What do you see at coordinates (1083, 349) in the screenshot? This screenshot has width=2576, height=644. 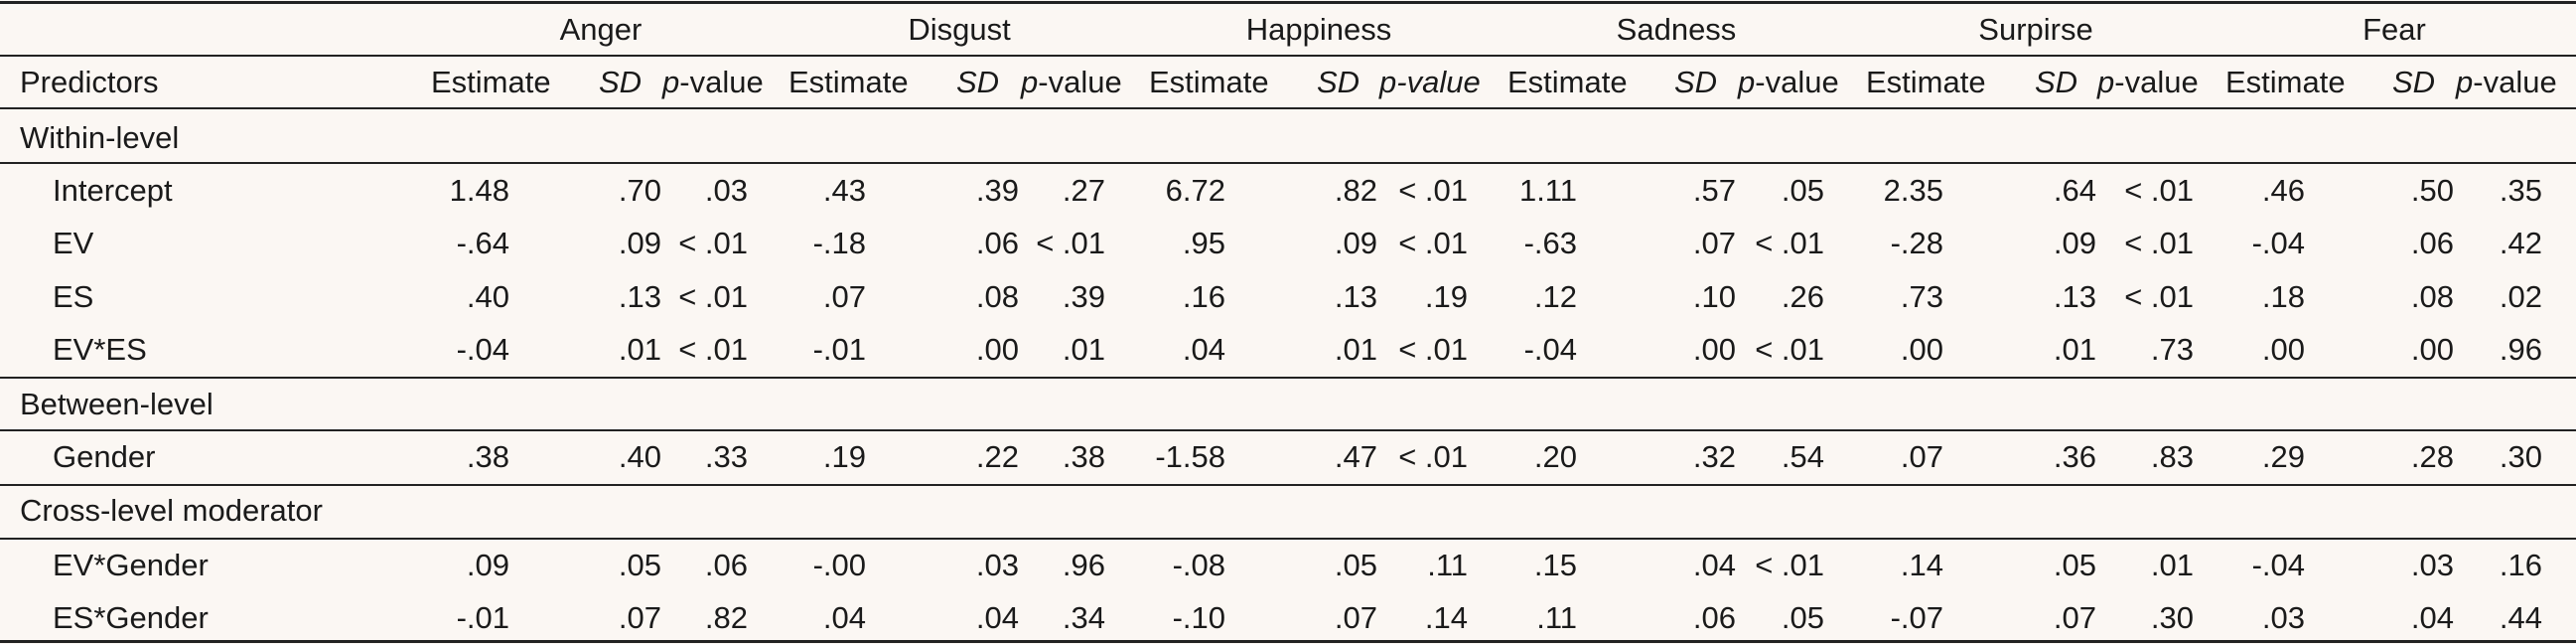 I see `p-value-cell: .01` at bounding box center [1083, 349].